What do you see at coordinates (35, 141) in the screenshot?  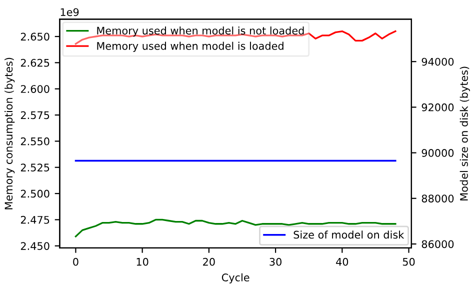 I see `y-tick-label: 2.550` at bounding box center [35, 141].